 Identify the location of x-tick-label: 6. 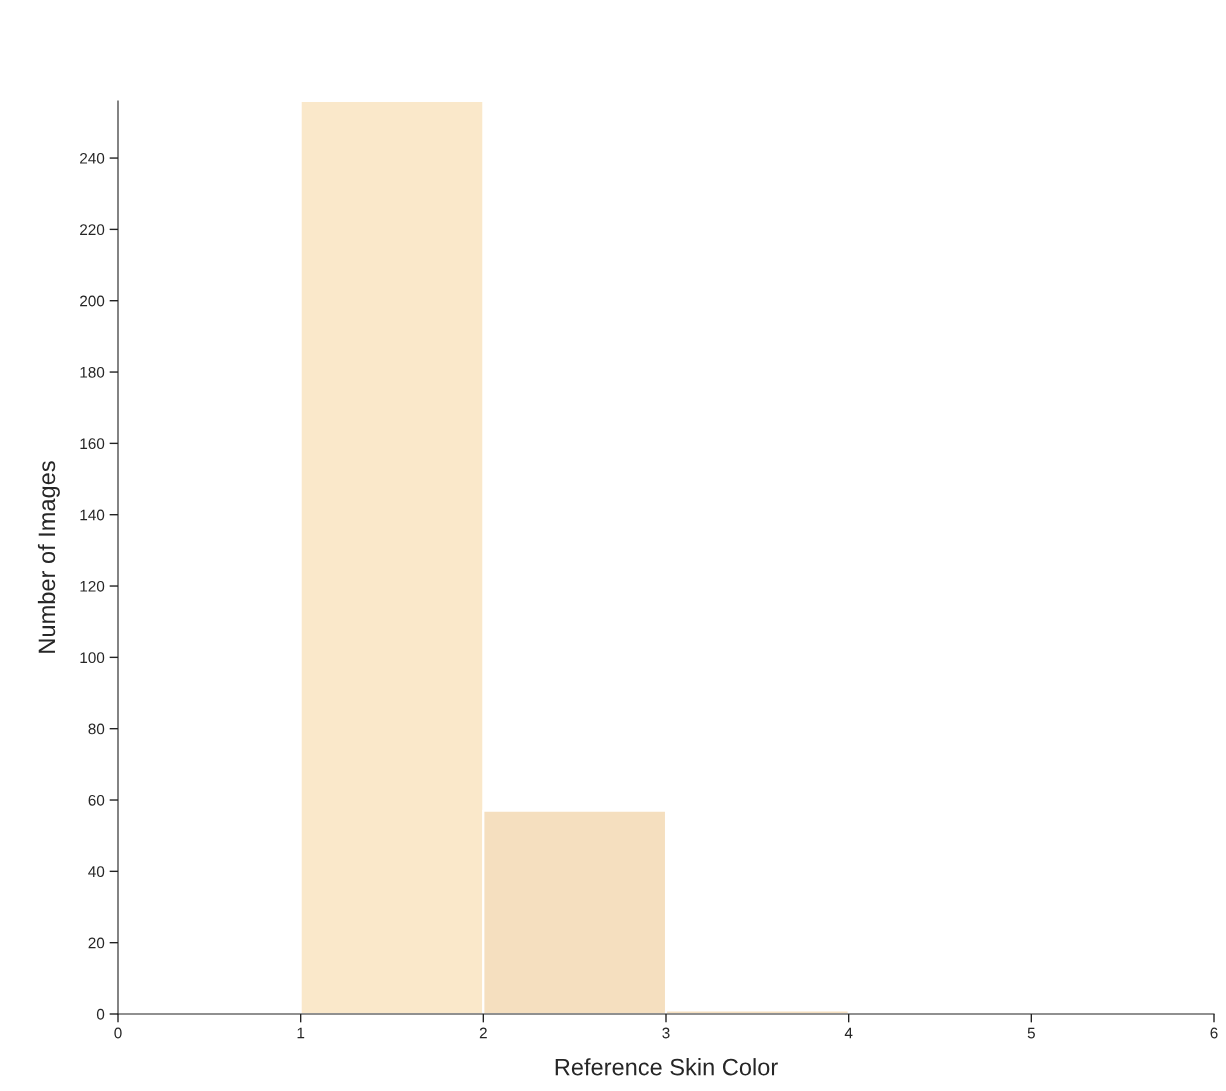
(1214, 1033).